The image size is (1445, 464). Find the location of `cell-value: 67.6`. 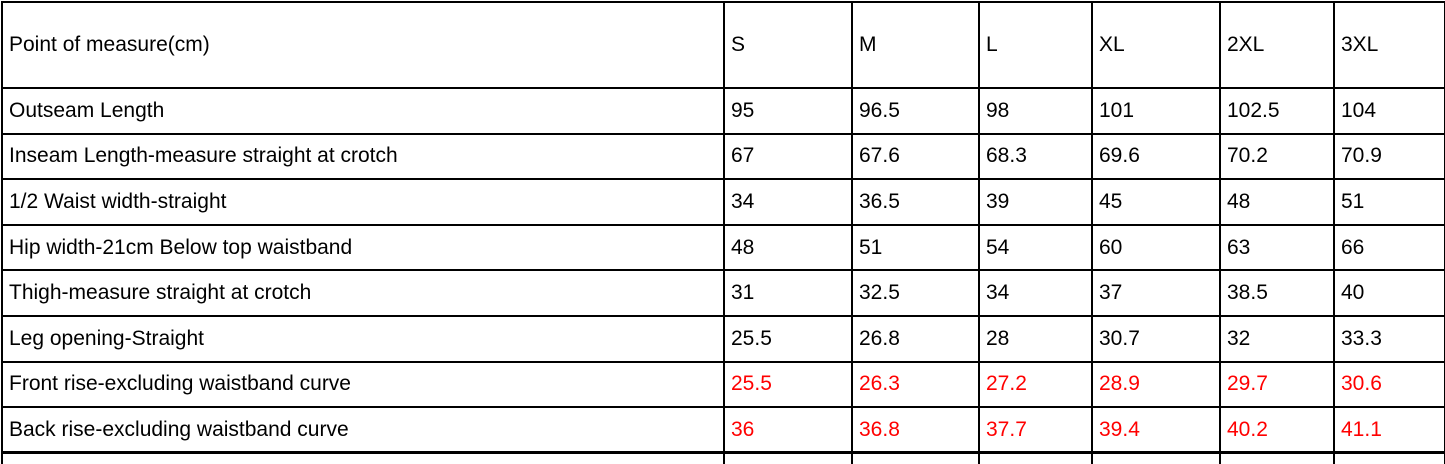

cell-value: 67.6 is located at coordinates (915, 156).